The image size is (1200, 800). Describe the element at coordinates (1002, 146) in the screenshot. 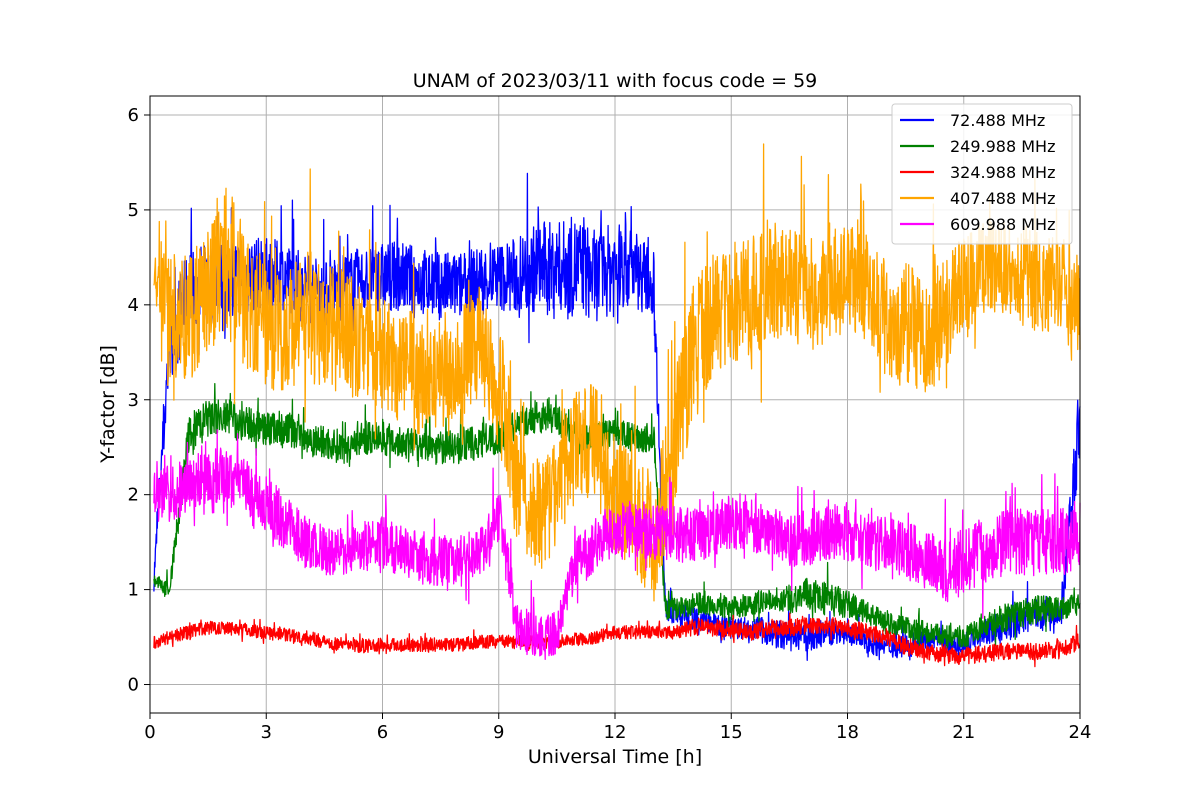

I see `legend-label: 249.988 MHz` at that location.